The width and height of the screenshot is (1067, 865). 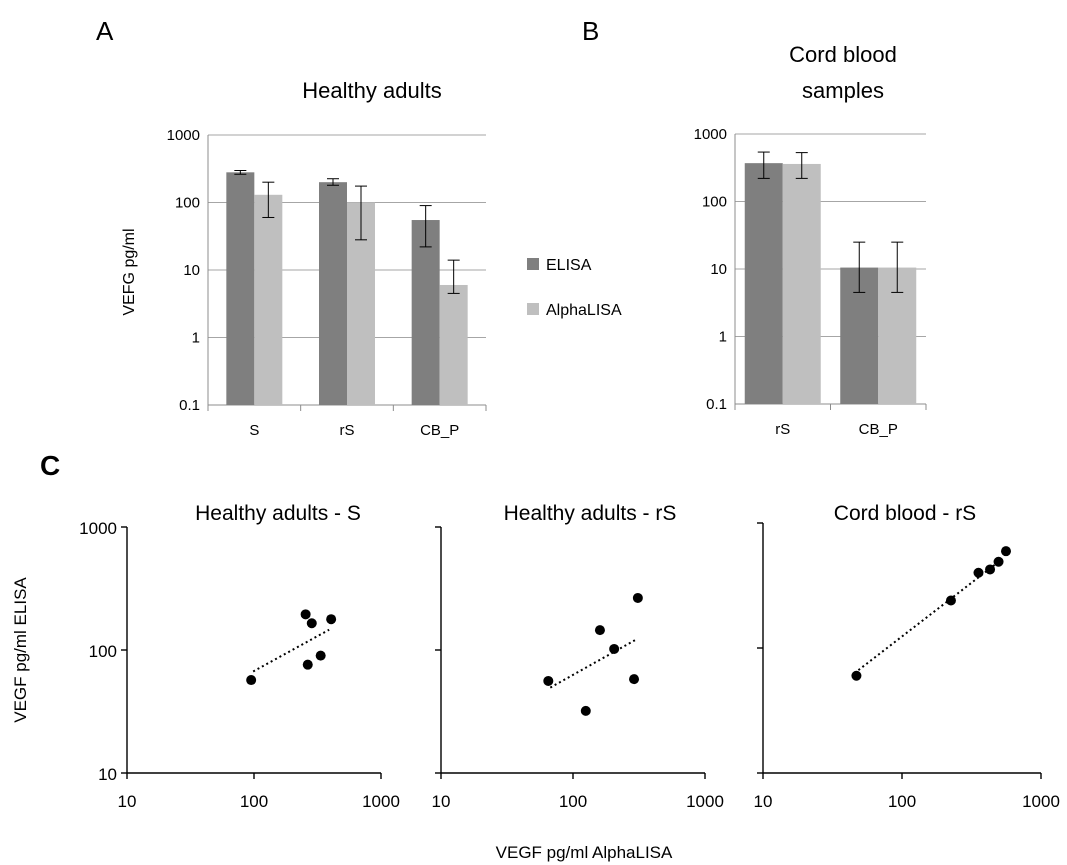 What do you see at coordinates (183, 135) in the screenshot?
I see `chart-a-ytick-label: 1000` at bounding box center [183, 135].